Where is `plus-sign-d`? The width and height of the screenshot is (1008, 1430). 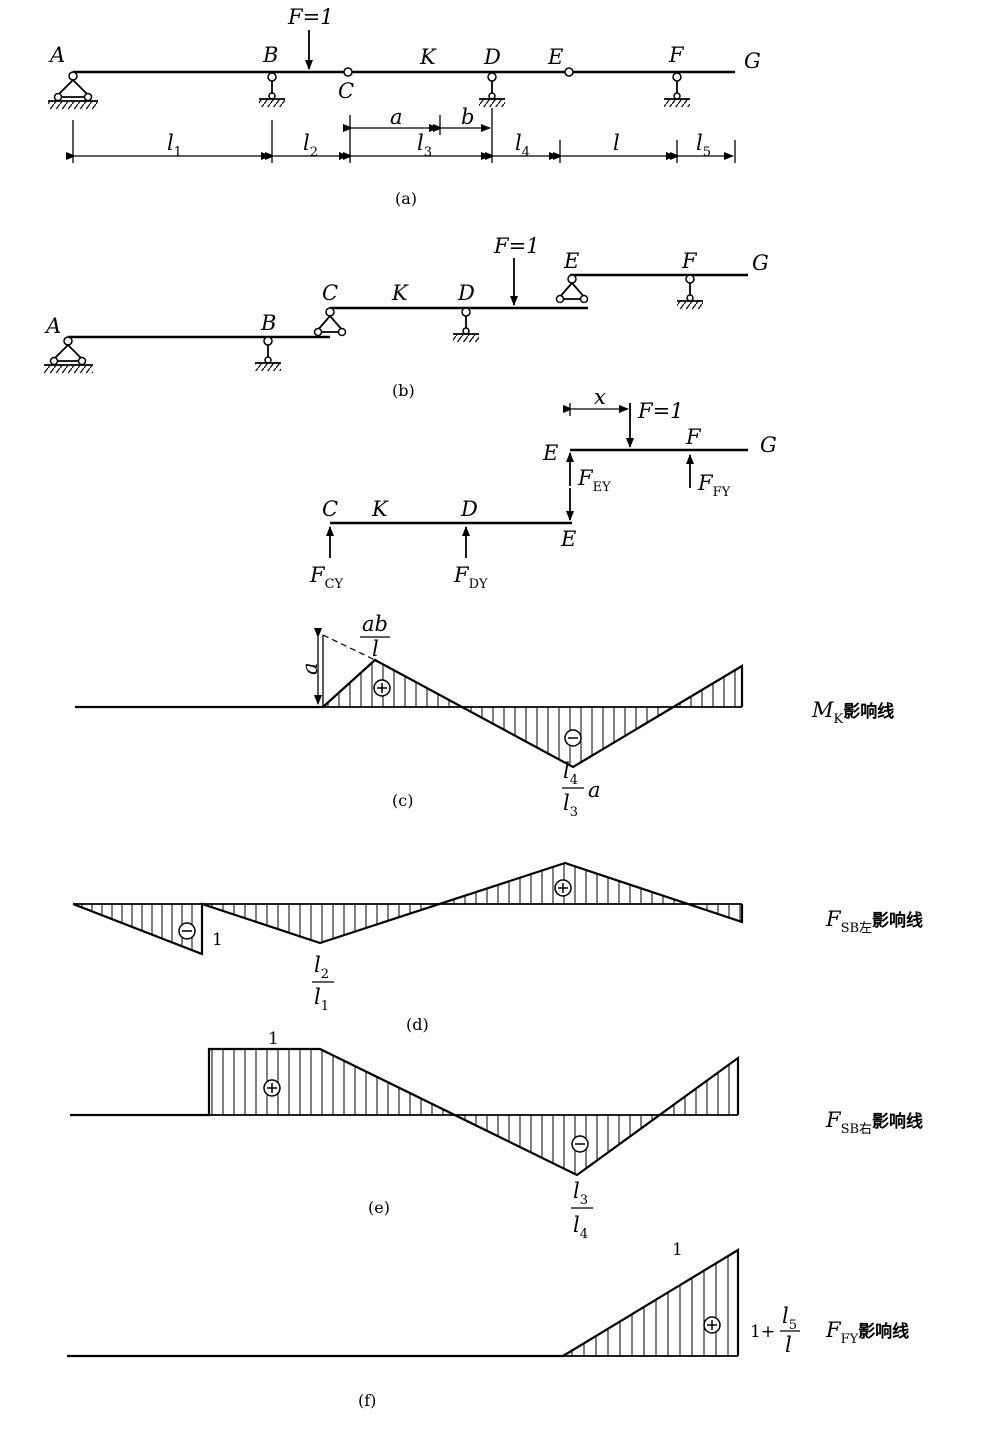
plus-sign-d is located at coordinates (563, 888).